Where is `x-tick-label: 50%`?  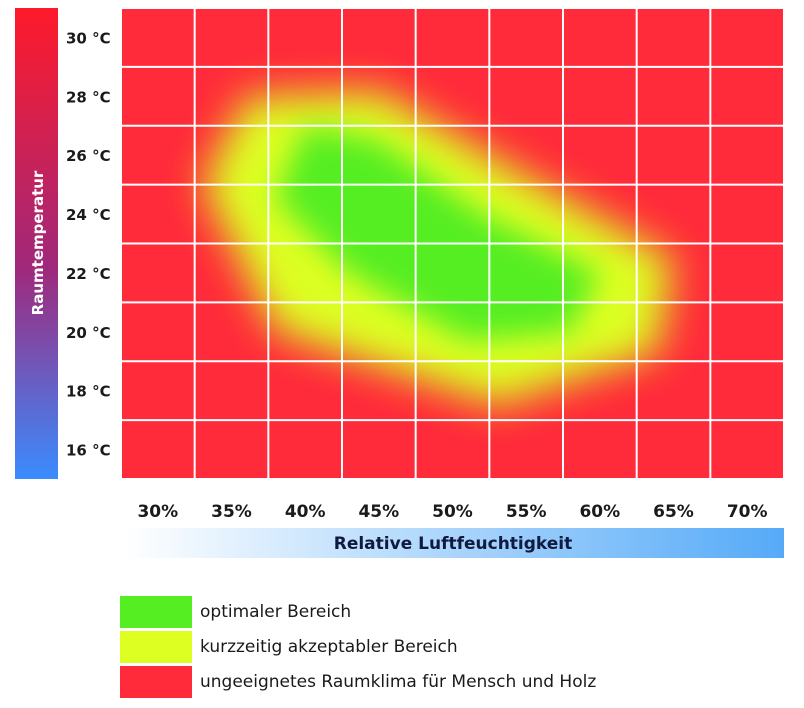
x-tick-label: 50% is located at coordinates (452, 512).